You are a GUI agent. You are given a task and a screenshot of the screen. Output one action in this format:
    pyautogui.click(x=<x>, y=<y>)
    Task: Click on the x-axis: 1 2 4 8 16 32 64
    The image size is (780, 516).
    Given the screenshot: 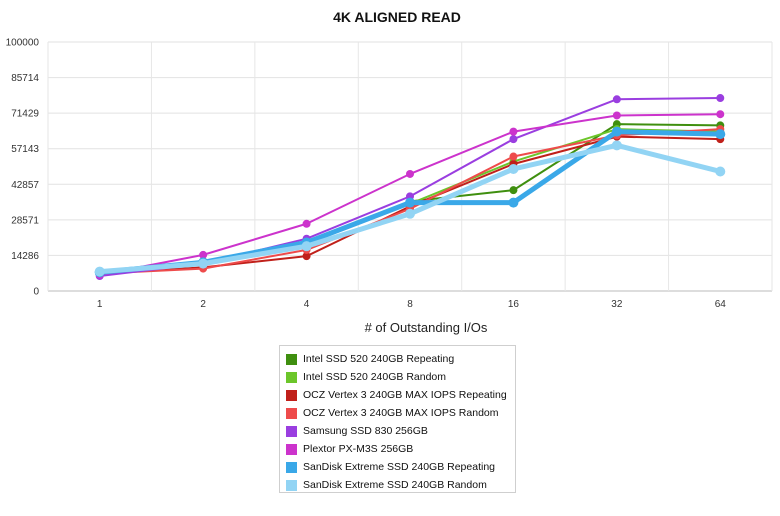 What is the action you would take?
    pyautogui.click(x=411, y=304)
    